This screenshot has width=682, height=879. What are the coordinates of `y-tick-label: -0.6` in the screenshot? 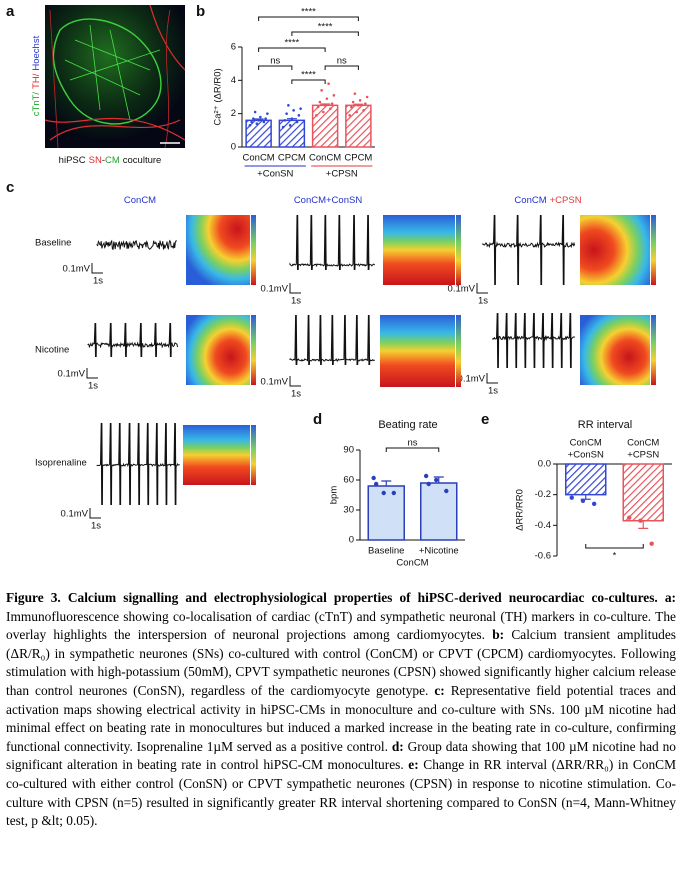 It's located at (543, 556).